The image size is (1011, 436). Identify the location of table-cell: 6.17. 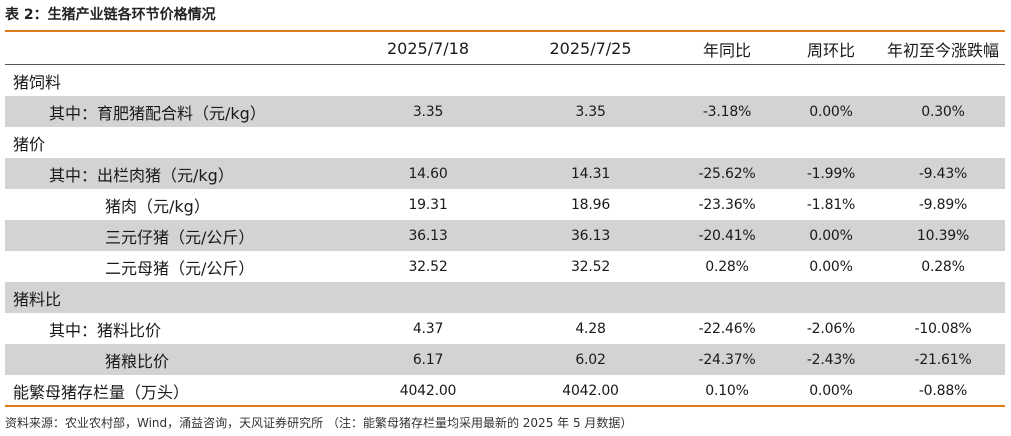
(428, 359).